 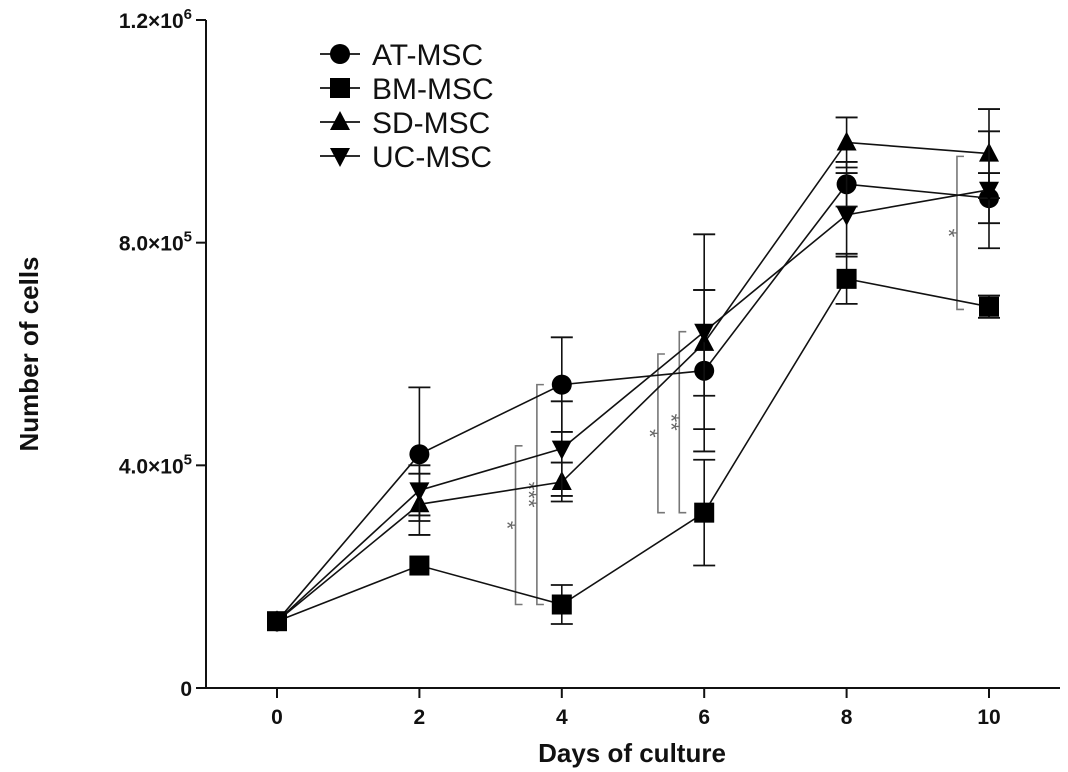 What do you see at coordinates (340, 54) in the screenshot?
I see `legend-marker-at-msc` at bounding box center [340, 54].